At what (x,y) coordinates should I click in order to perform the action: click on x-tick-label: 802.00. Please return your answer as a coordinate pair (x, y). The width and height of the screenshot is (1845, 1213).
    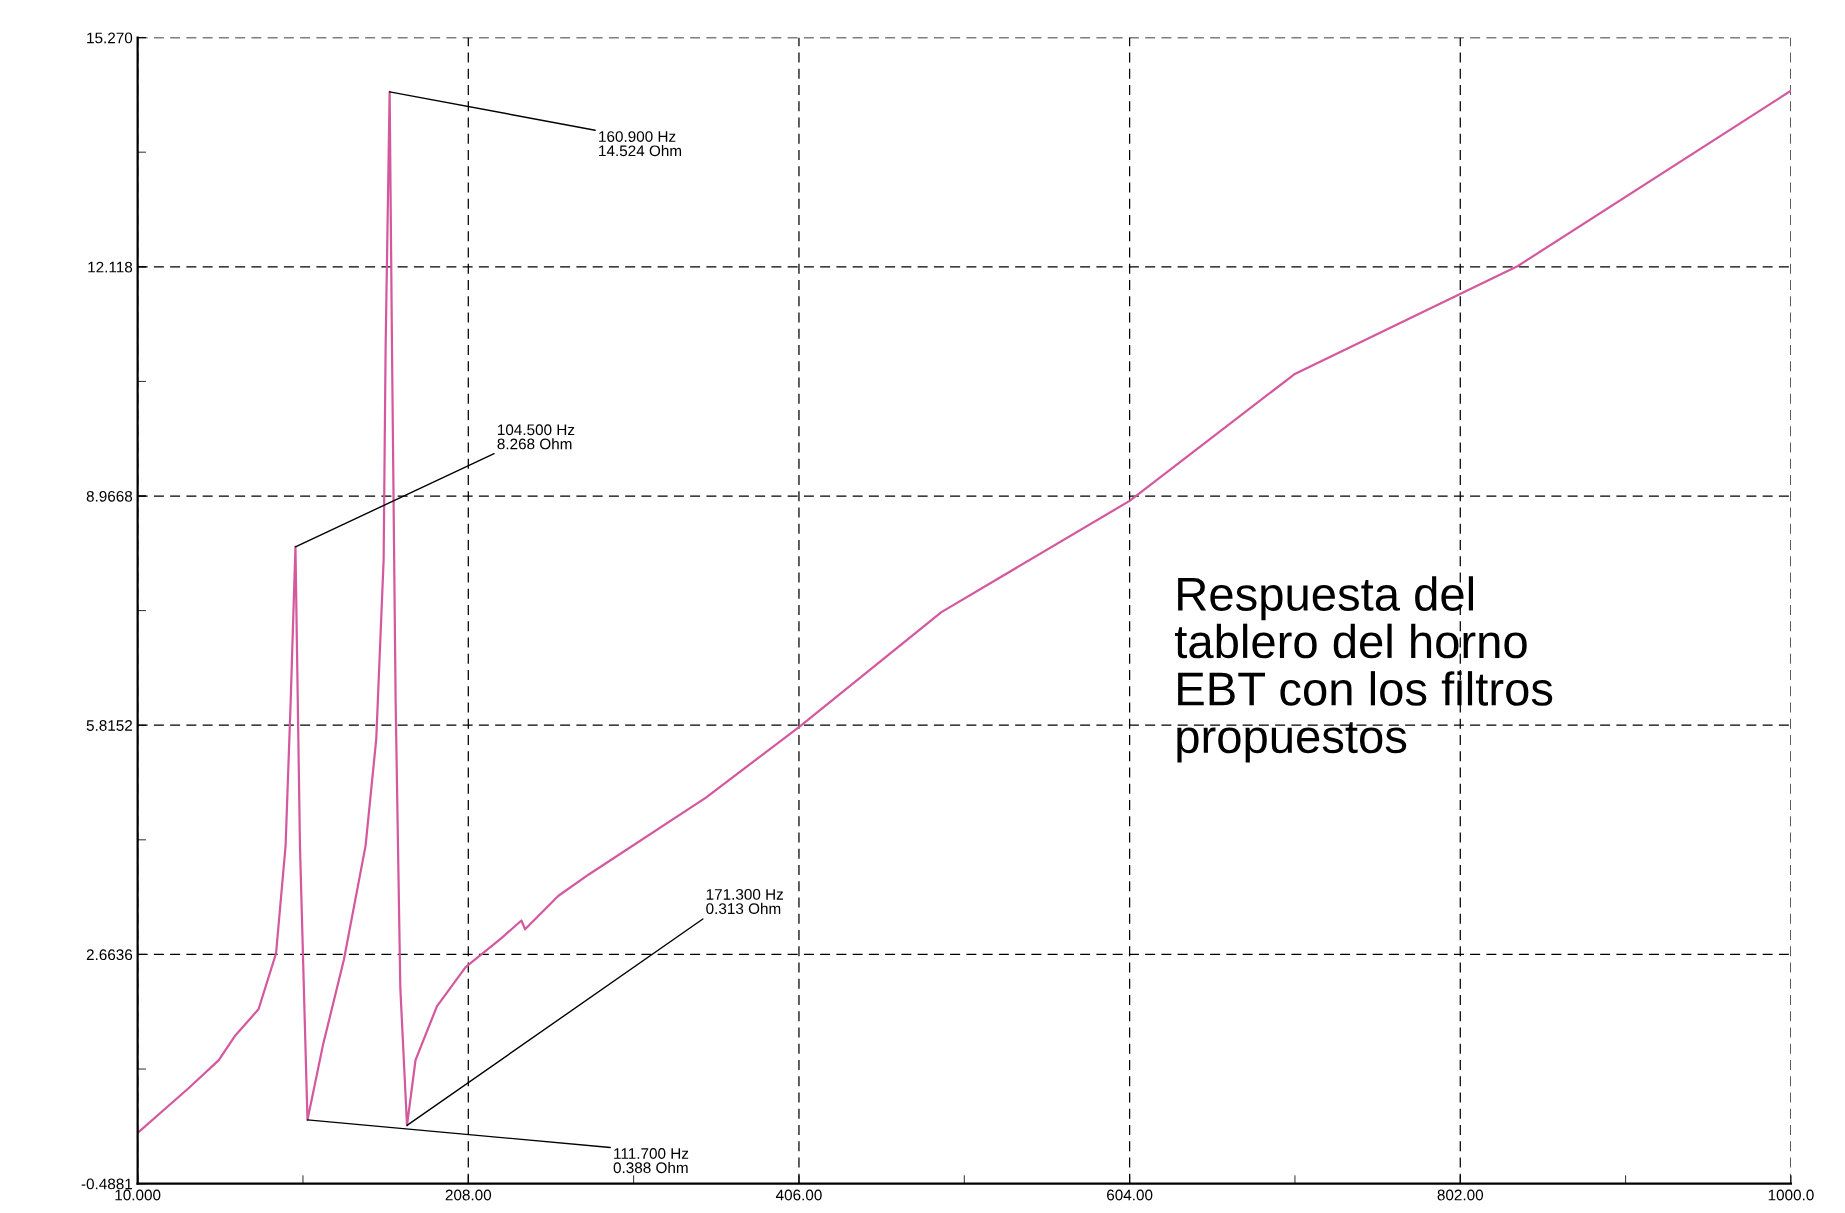
    Looking at the image, I should click on (1460, 1195).